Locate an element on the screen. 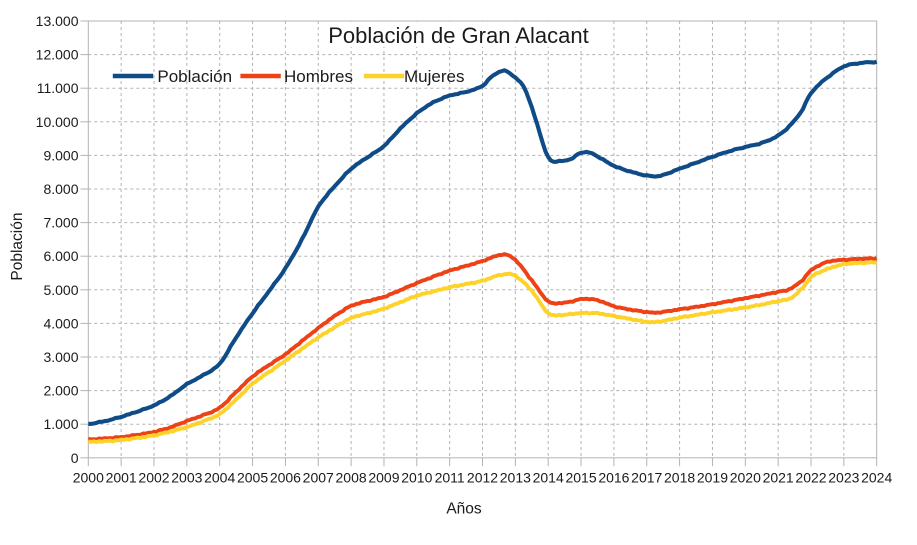 This screenshot has height=545, width=917. svg-text: 2002 is located at coordinates (153, 478).